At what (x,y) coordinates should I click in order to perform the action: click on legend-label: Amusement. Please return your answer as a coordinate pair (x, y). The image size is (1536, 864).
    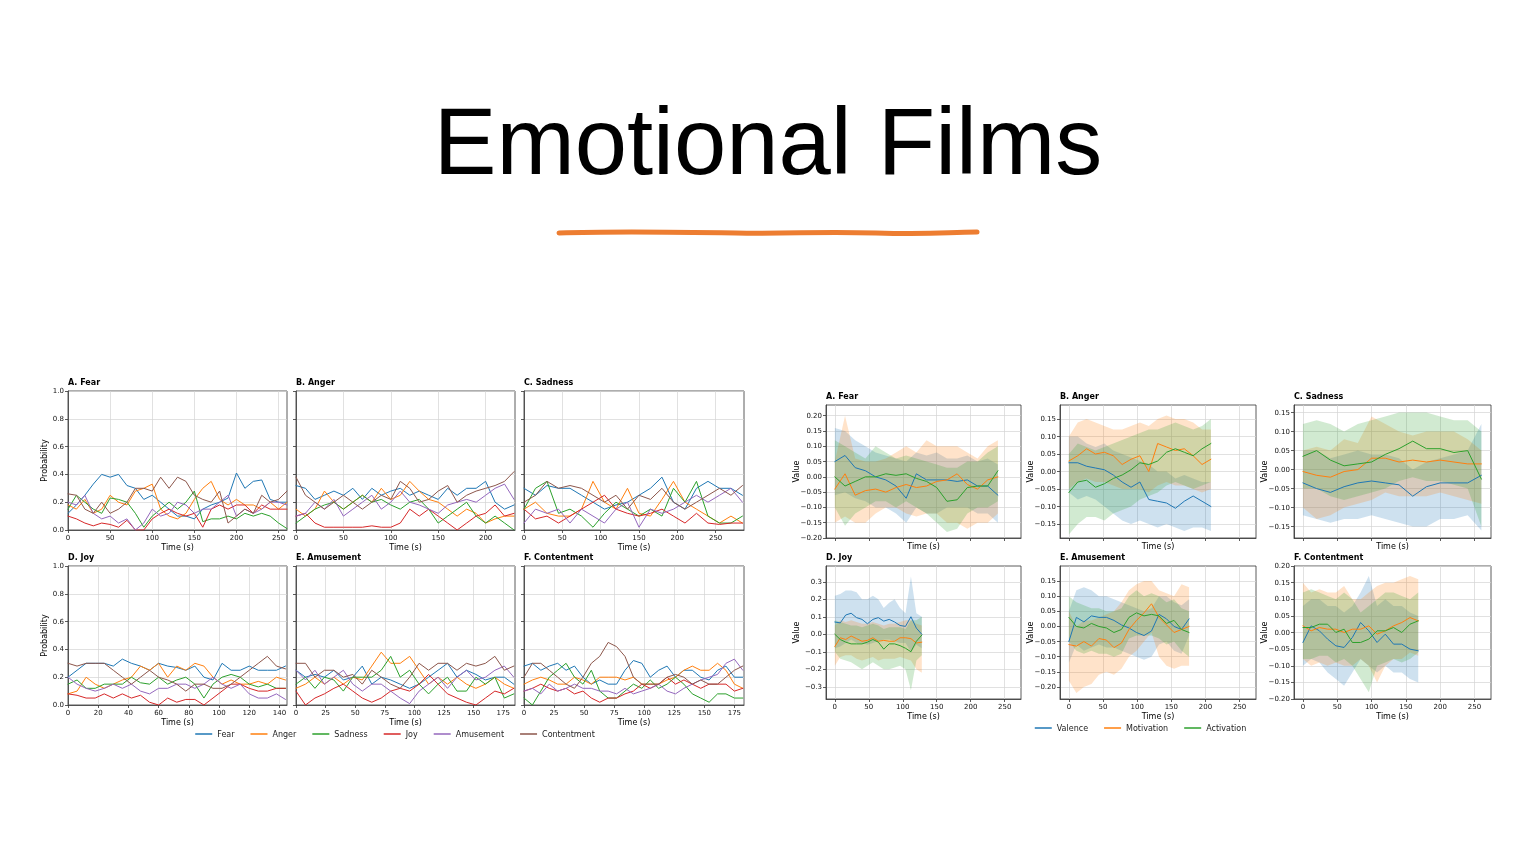
    Looking at the image, I should click on (480, 734).